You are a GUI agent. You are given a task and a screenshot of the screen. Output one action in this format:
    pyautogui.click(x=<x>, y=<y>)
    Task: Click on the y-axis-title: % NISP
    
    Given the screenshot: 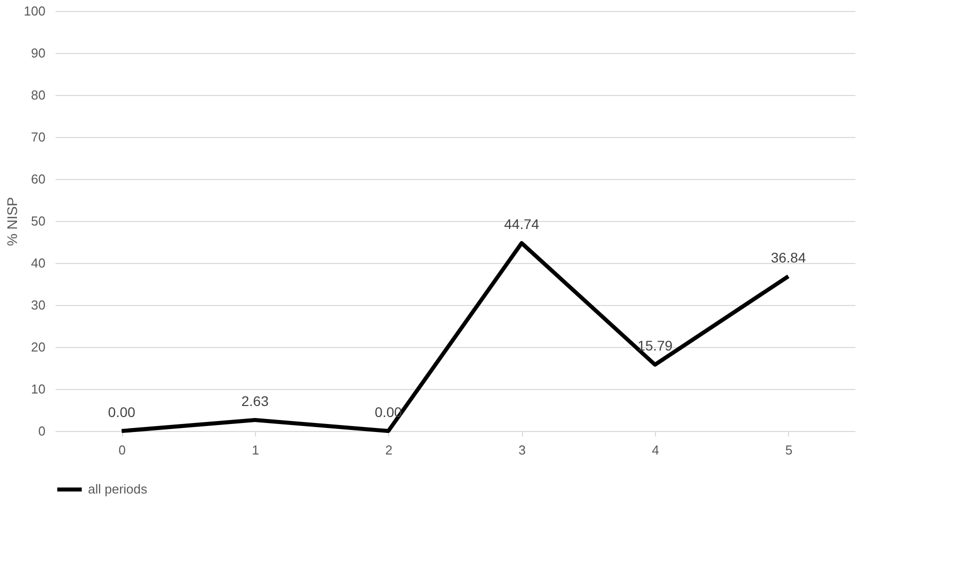 What is the action you would take?
    pyautogui.click(x=12, y=221)
    